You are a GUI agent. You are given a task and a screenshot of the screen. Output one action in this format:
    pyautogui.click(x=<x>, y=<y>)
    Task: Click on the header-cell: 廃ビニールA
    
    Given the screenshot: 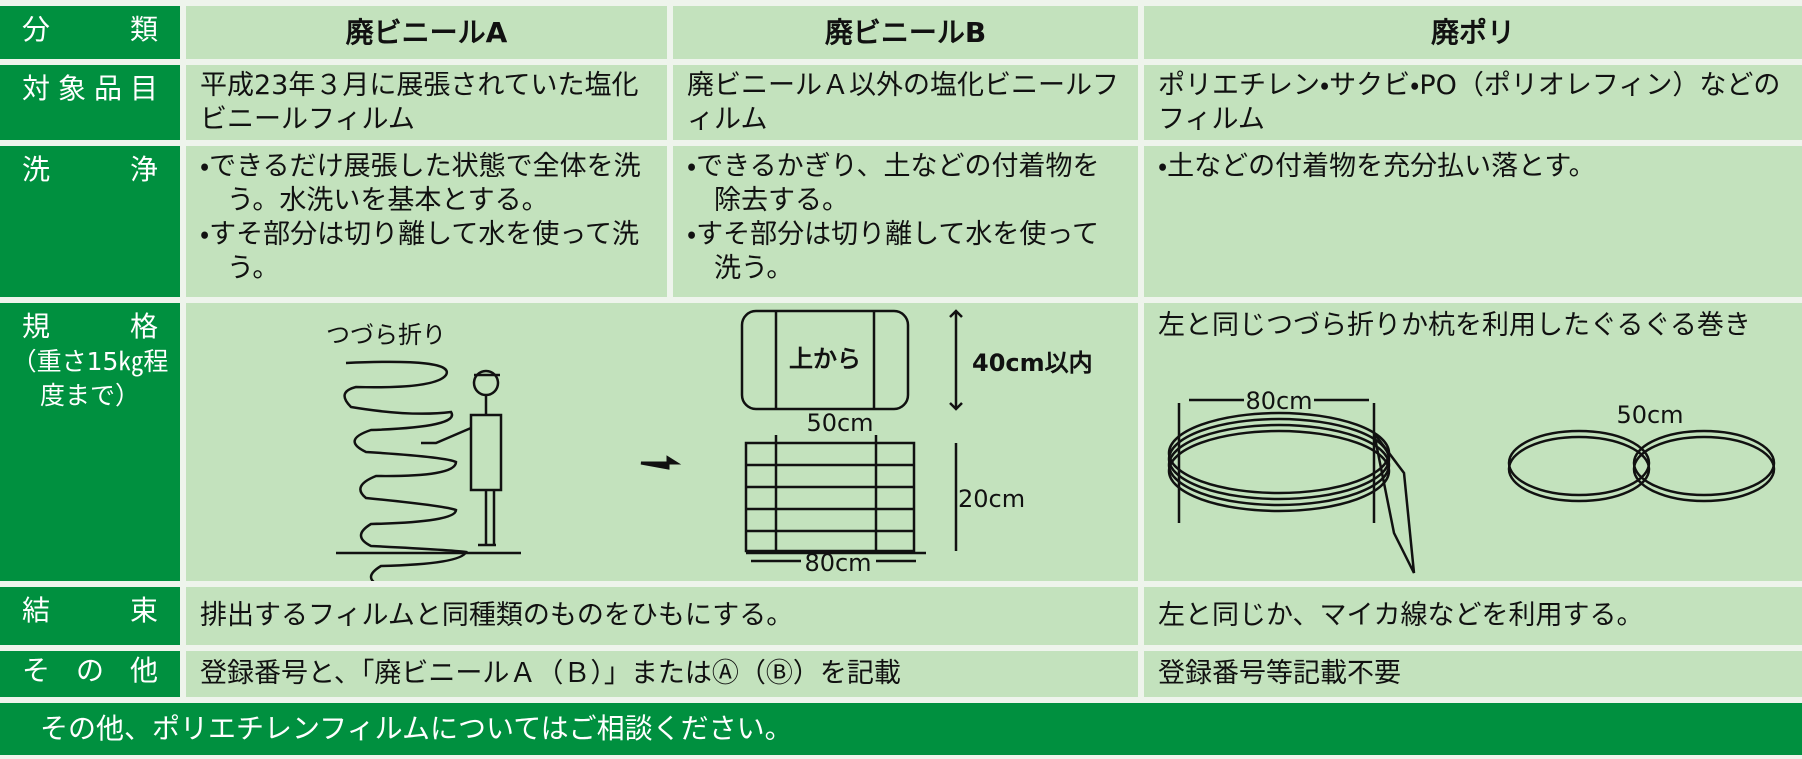 What is the action you would take?
    pyautogui.click(x=426, y=32)
    